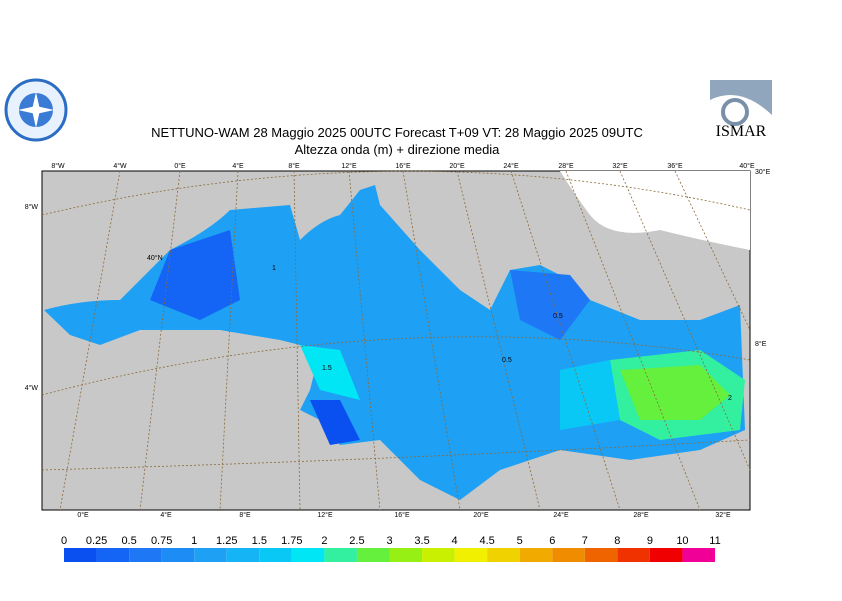 The width and height of the screenshot is (842, 601). What do you see at coordinates (552, 541) in the screenshot?
I see `colorbar-label: 6` at bounding box center [552, 541].